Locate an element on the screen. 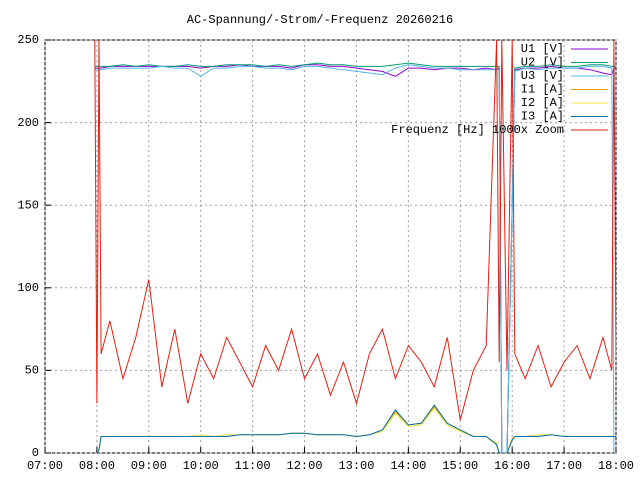  y-tick-label: 150 is located at coordinates (28, 205).